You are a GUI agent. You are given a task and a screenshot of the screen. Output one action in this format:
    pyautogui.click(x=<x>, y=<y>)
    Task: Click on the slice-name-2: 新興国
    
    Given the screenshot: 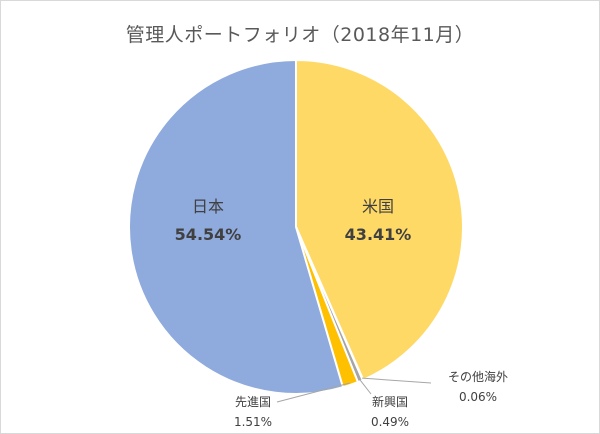 What is the action you would take?
    pyautogui.click(x=390, y=401)
    